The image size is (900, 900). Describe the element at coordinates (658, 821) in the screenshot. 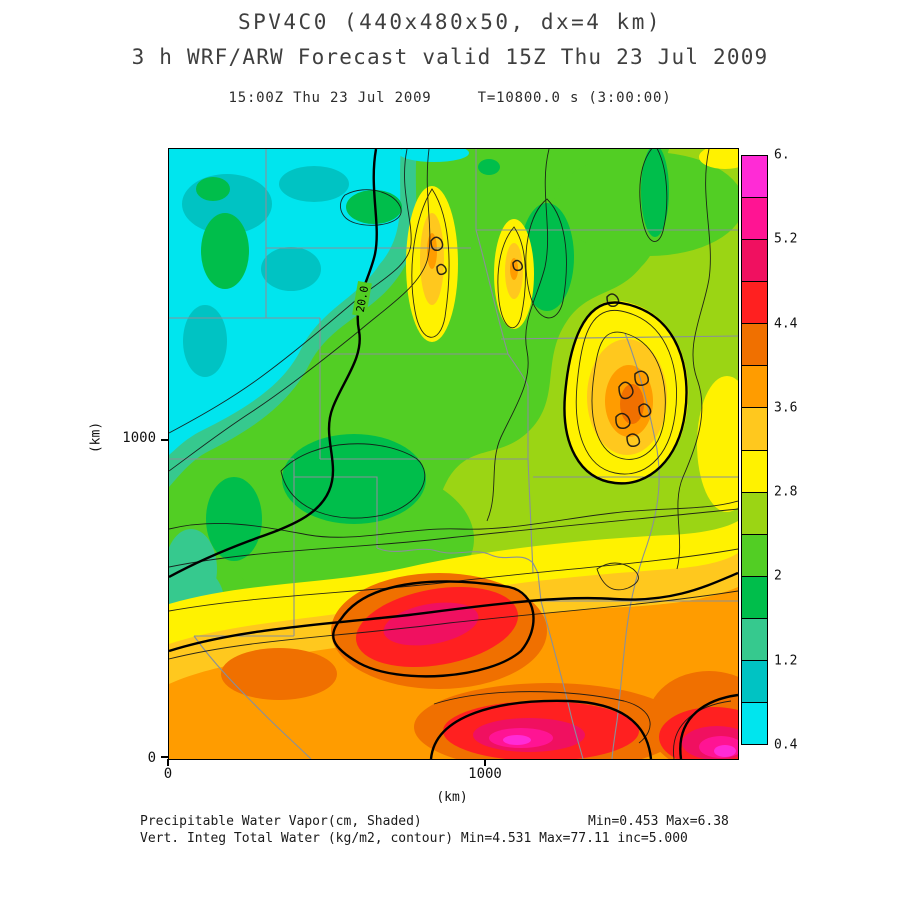

I see `caption-shaded-minmax: Min=0.453 Max=6.38` at that location.